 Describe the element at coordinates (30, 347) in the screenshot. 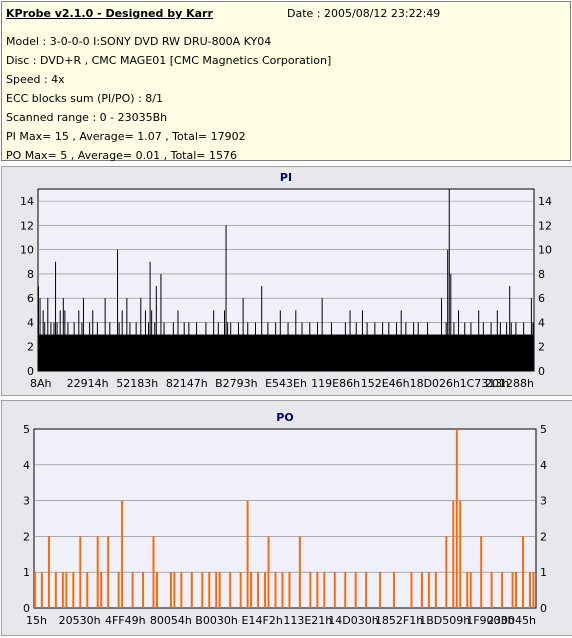

I see `pi-y-tick-left: 2` at that location.